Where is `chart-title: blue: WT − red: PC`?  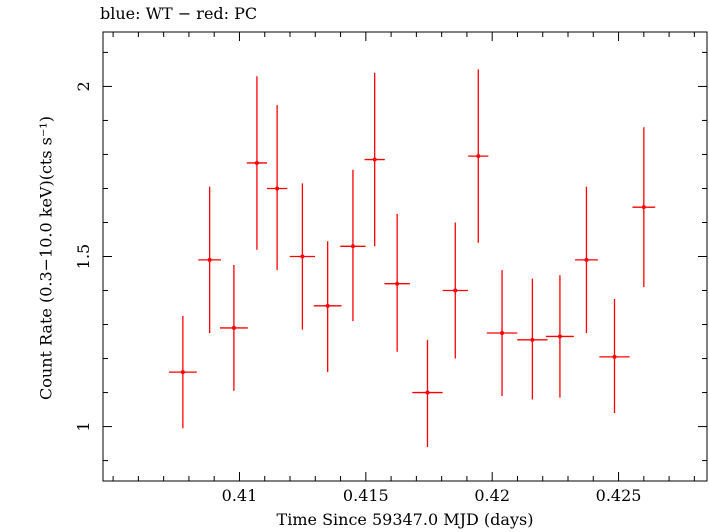
chart-title: blue: WT − red: PC is located at coordinates (179, 13).